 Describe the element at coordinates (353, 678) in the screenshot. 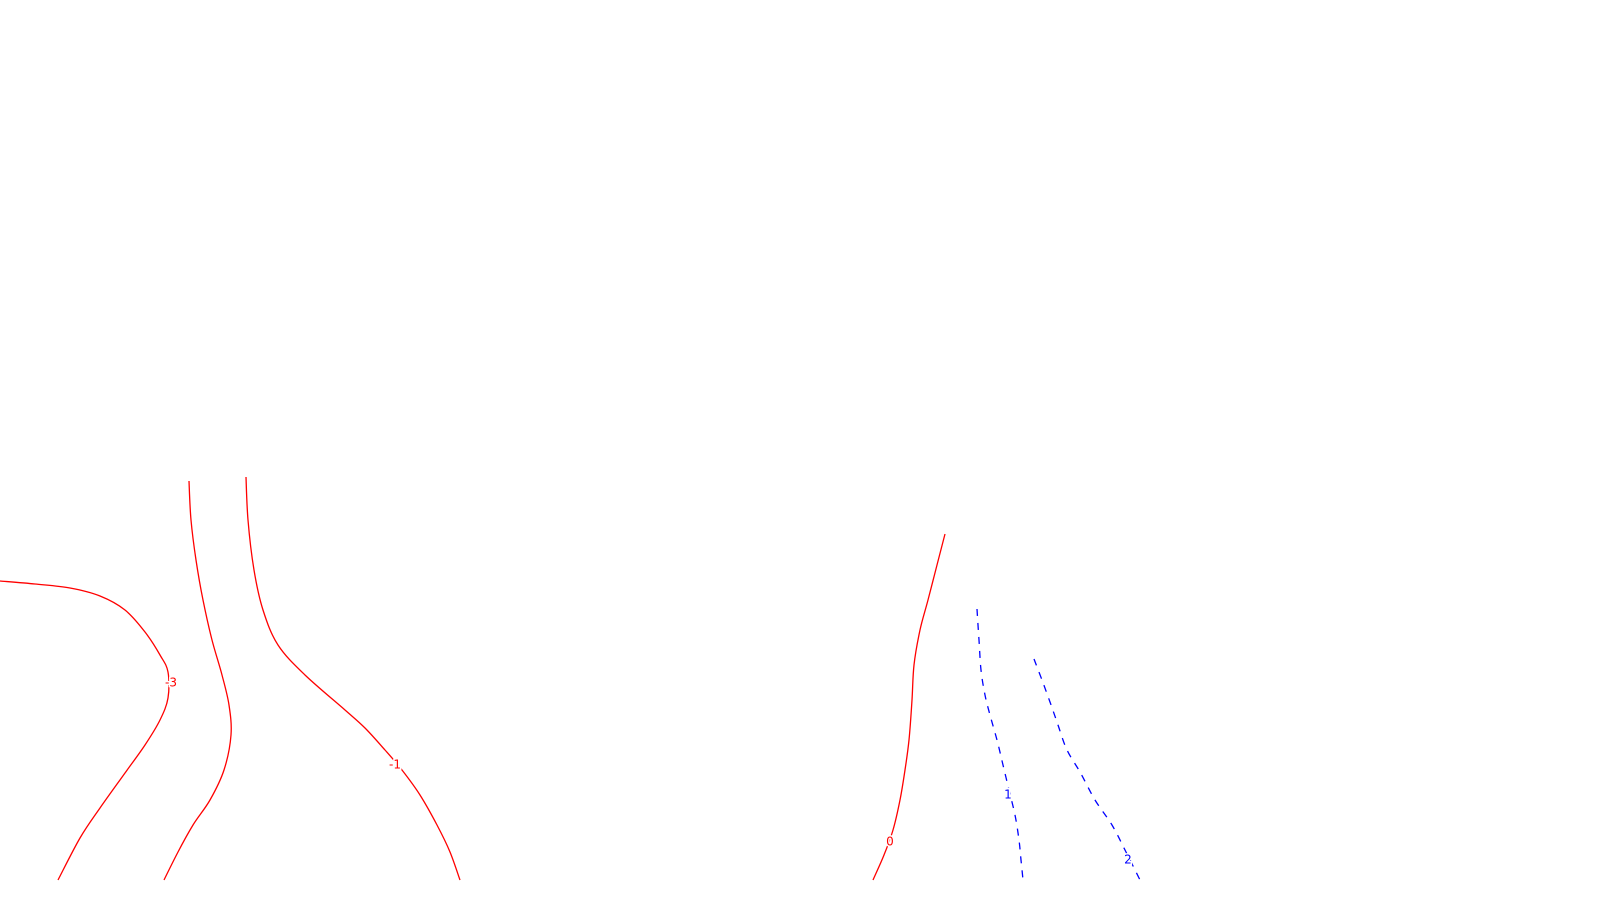

I see `contour-line-level-neg1` at that location.